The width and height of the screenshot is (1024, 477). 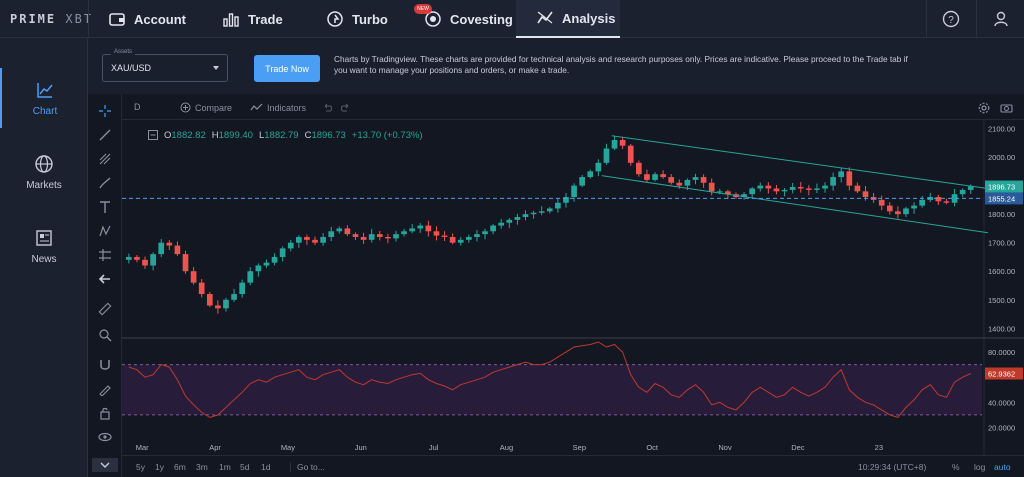 I want to click on nav-analysis: Analysis, so click(x=568, y=19).